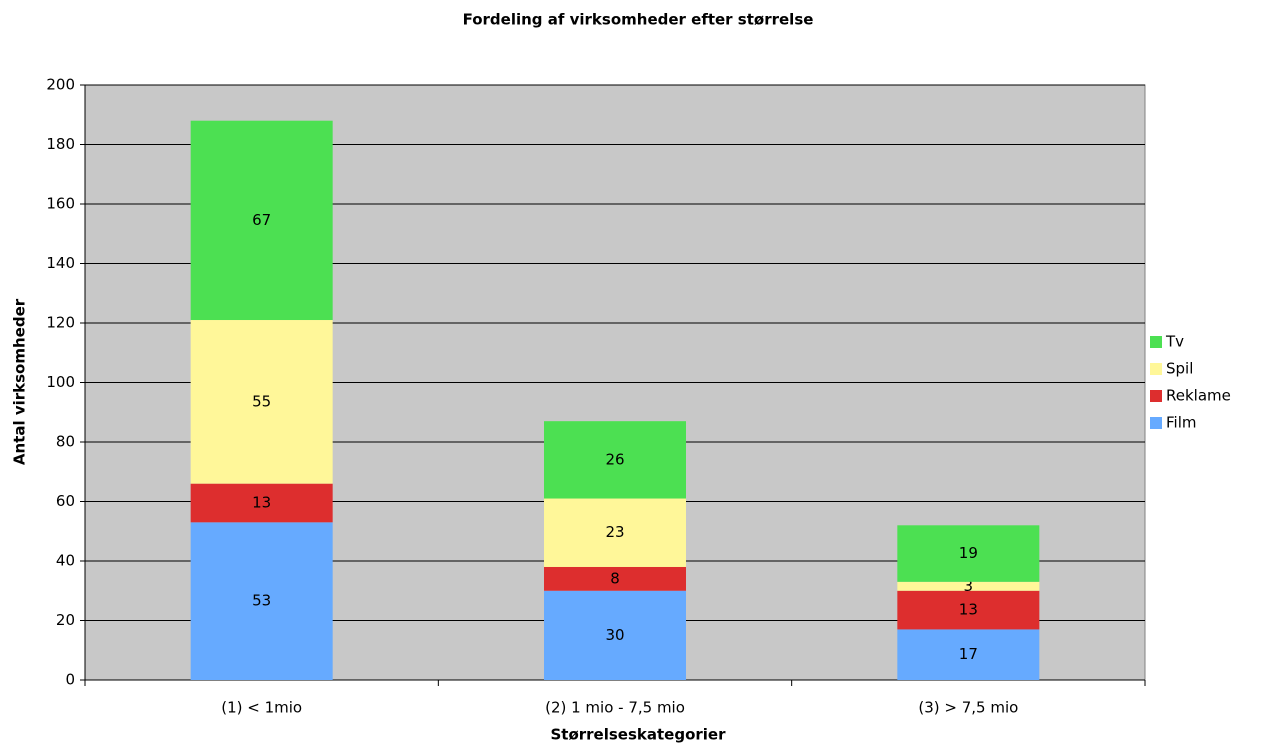 This screenshot has width=1277, height=745. I want to click on data-label: 23, so click(614, 532).